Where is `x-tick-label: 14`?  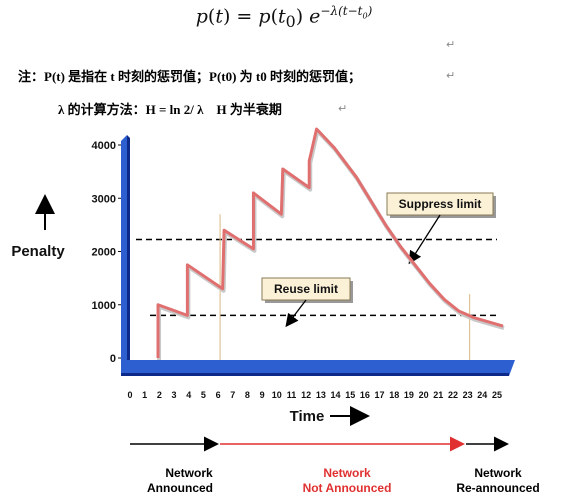 x-tick-label: 14 is located at coordinates (336, 395).